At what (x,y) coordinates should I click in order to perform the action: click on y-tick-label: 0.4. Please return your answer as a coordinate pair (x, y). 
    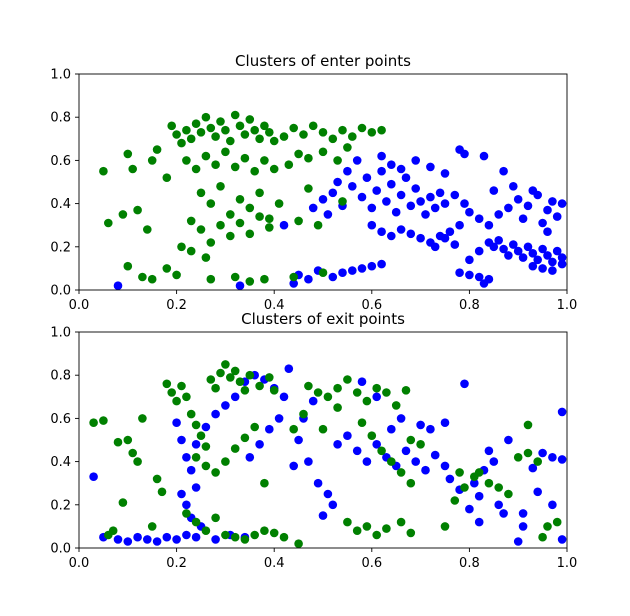
    Looking at the image, I should click on (60, 204).